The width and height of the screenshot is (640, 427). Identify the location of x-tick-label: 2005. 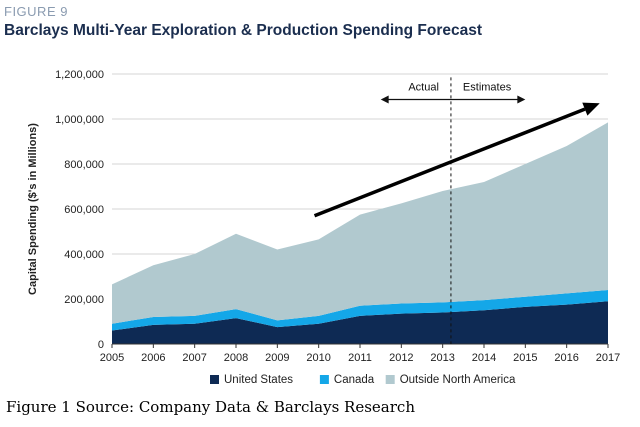
(112, 358).